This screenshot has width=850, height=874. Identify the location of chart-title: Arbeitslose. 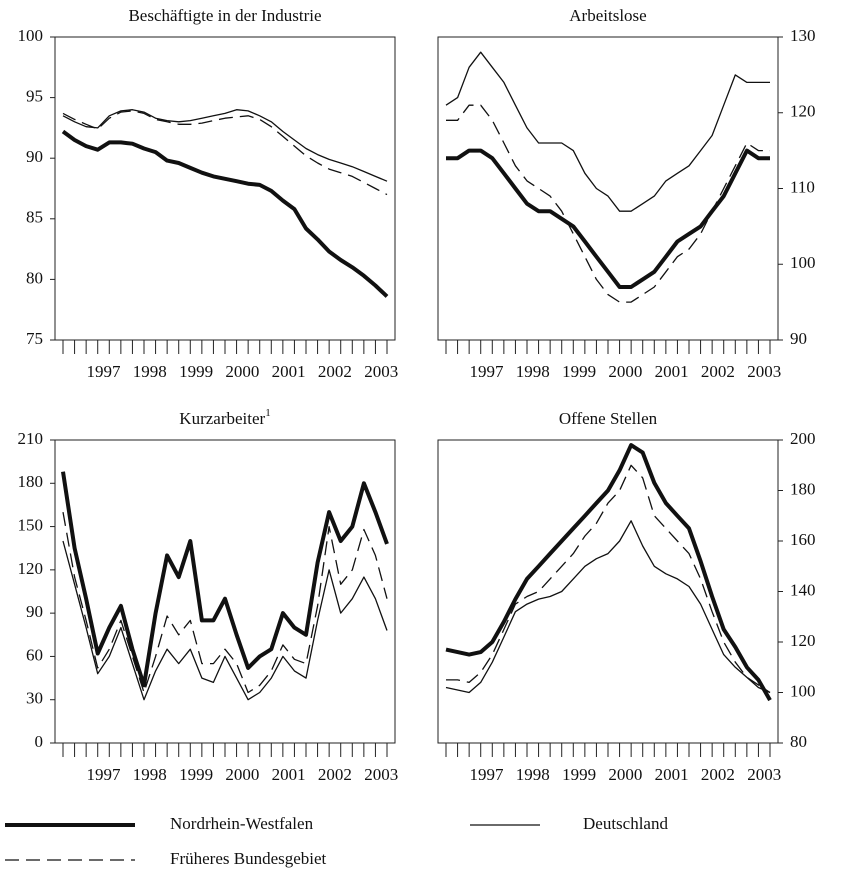
(607, 15).